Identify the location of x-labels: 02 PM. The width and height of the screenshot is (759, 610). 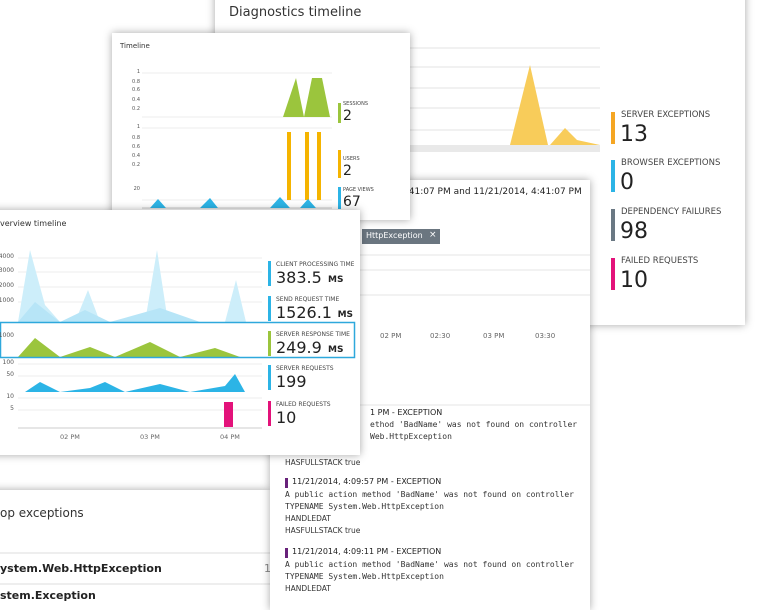
(391, 336).